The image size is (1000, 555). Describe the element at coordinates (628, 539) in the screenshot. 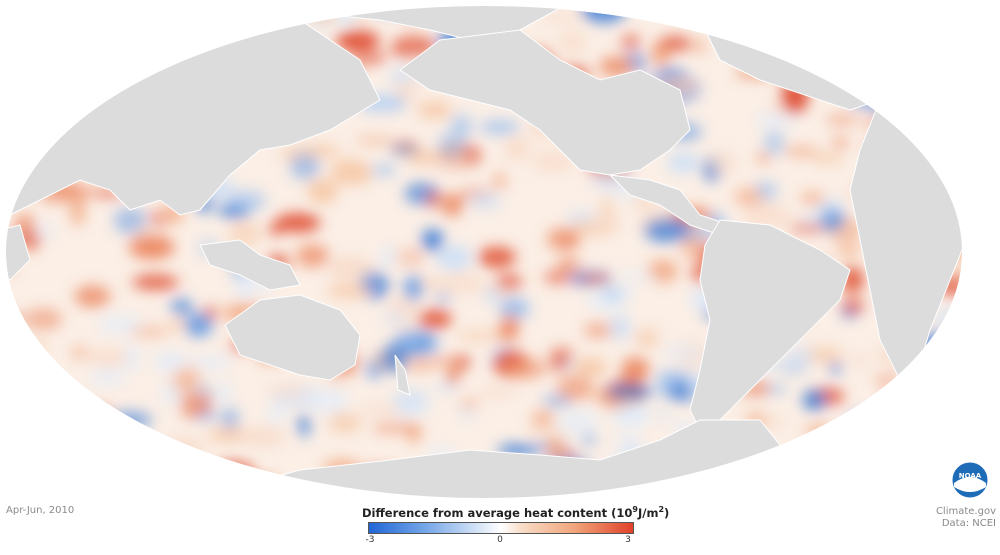

I see `legend-max-label: 3` at that location.